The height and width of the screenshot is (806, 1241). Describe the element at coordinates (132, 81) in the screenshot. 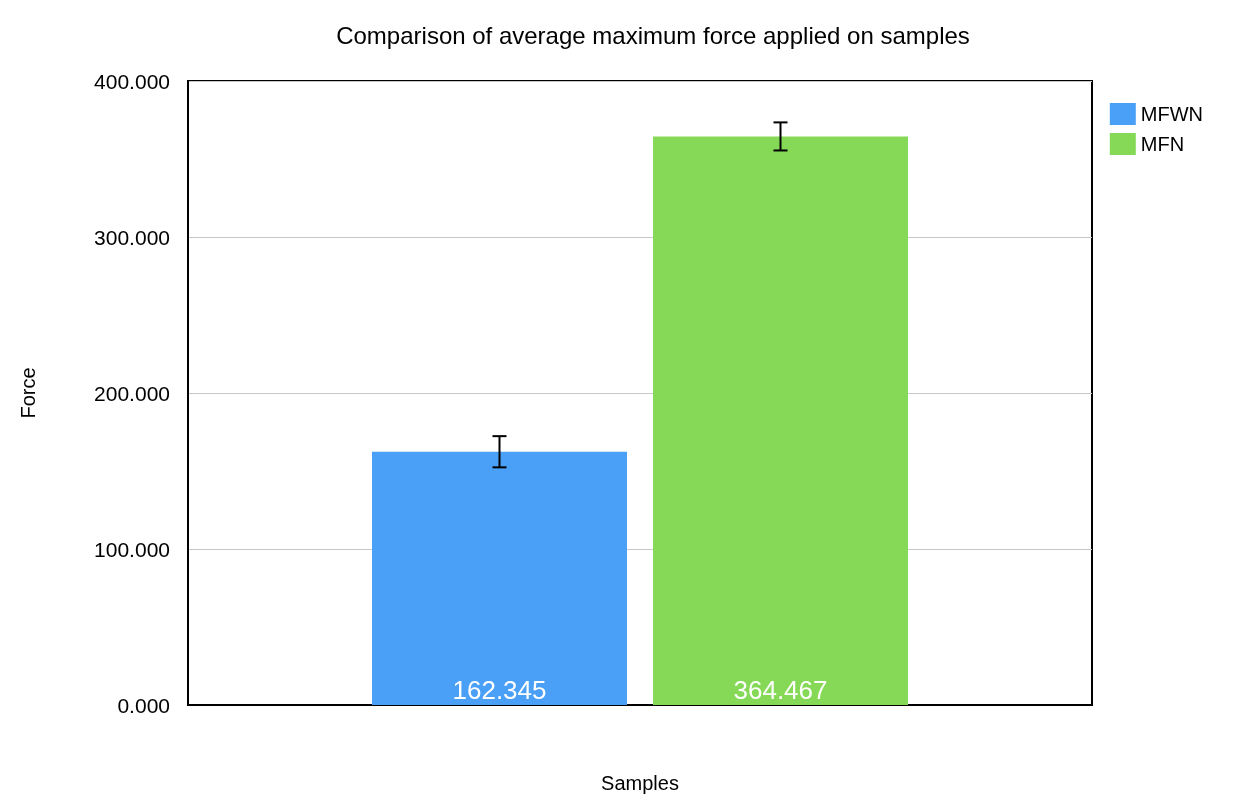

I see `y-tick-label: 400.000` at that location.